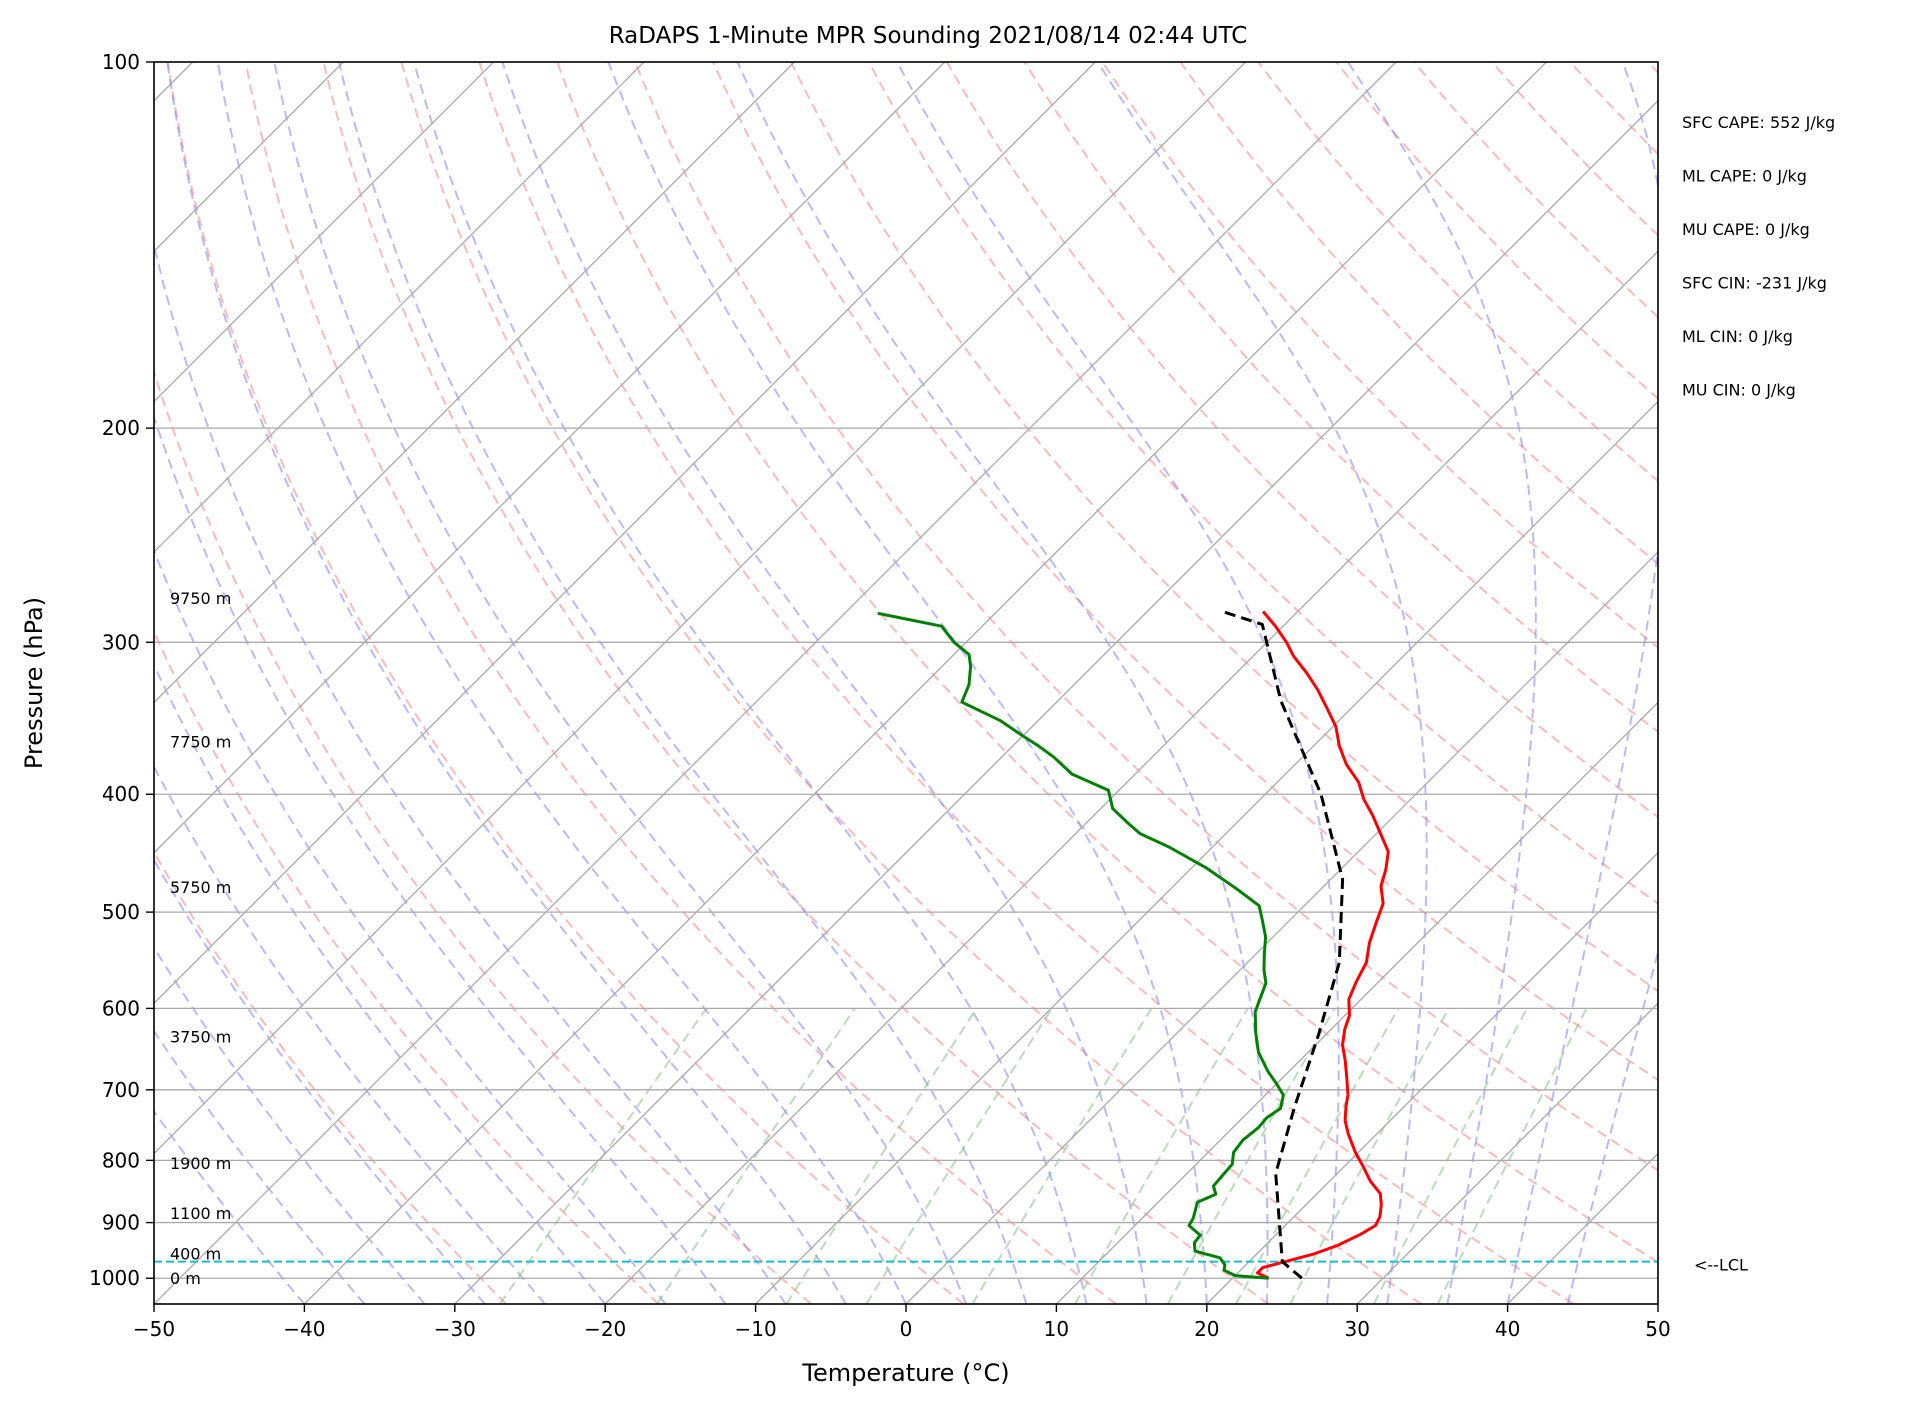 This screenshot has width=1911, height=1406. Describe the element at coordinates (755, 1329) in the screenshot. I see `x-tick-label: −10` at that location.